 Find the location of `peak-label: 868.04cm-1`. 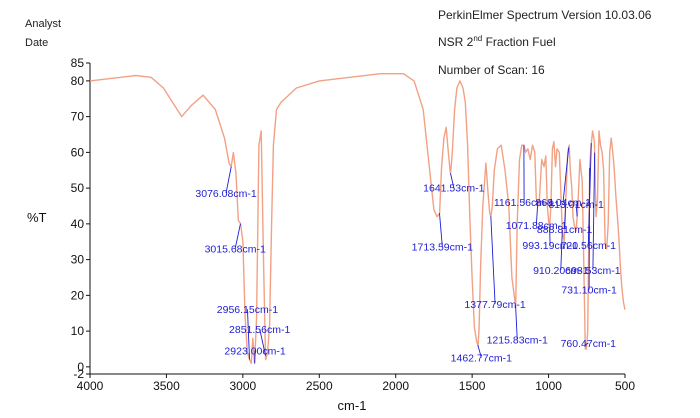

peak-label: 868.04cm-1 is located at coordinates (563, 203).